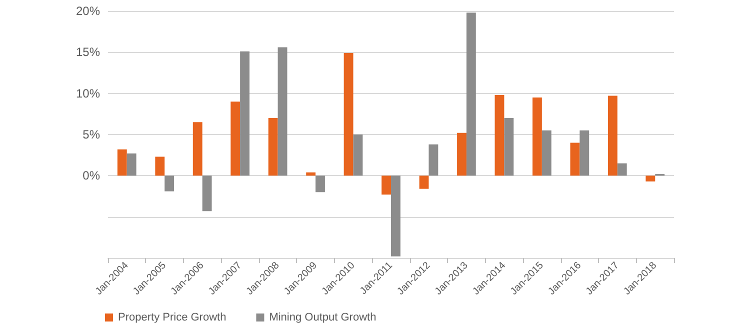  Describe the element at coordinates (91, 175) in the screenshot. I see `y-tick-label: 0%` at that location.